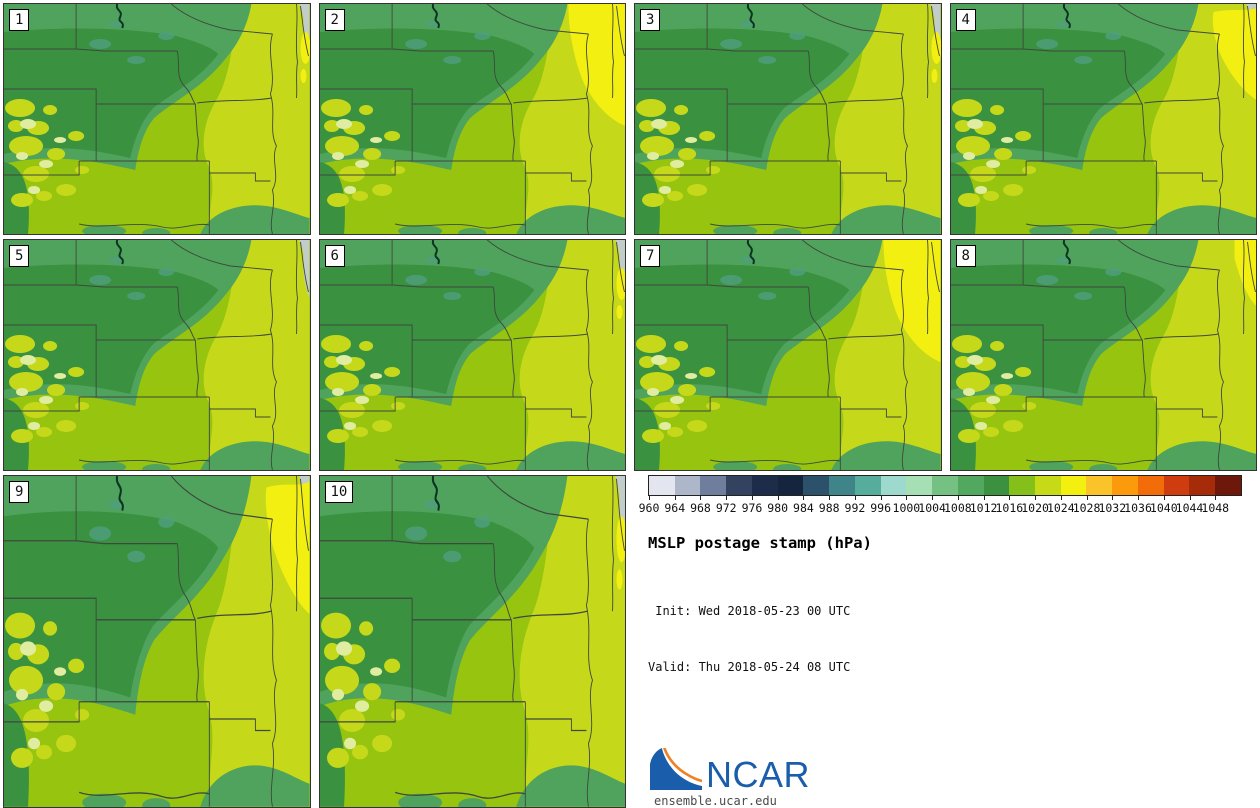  What do you see at coordinates (788, 119) in the screenshot?
I see `ensemble-panel-3: 3` at bounding box center [788, 119].